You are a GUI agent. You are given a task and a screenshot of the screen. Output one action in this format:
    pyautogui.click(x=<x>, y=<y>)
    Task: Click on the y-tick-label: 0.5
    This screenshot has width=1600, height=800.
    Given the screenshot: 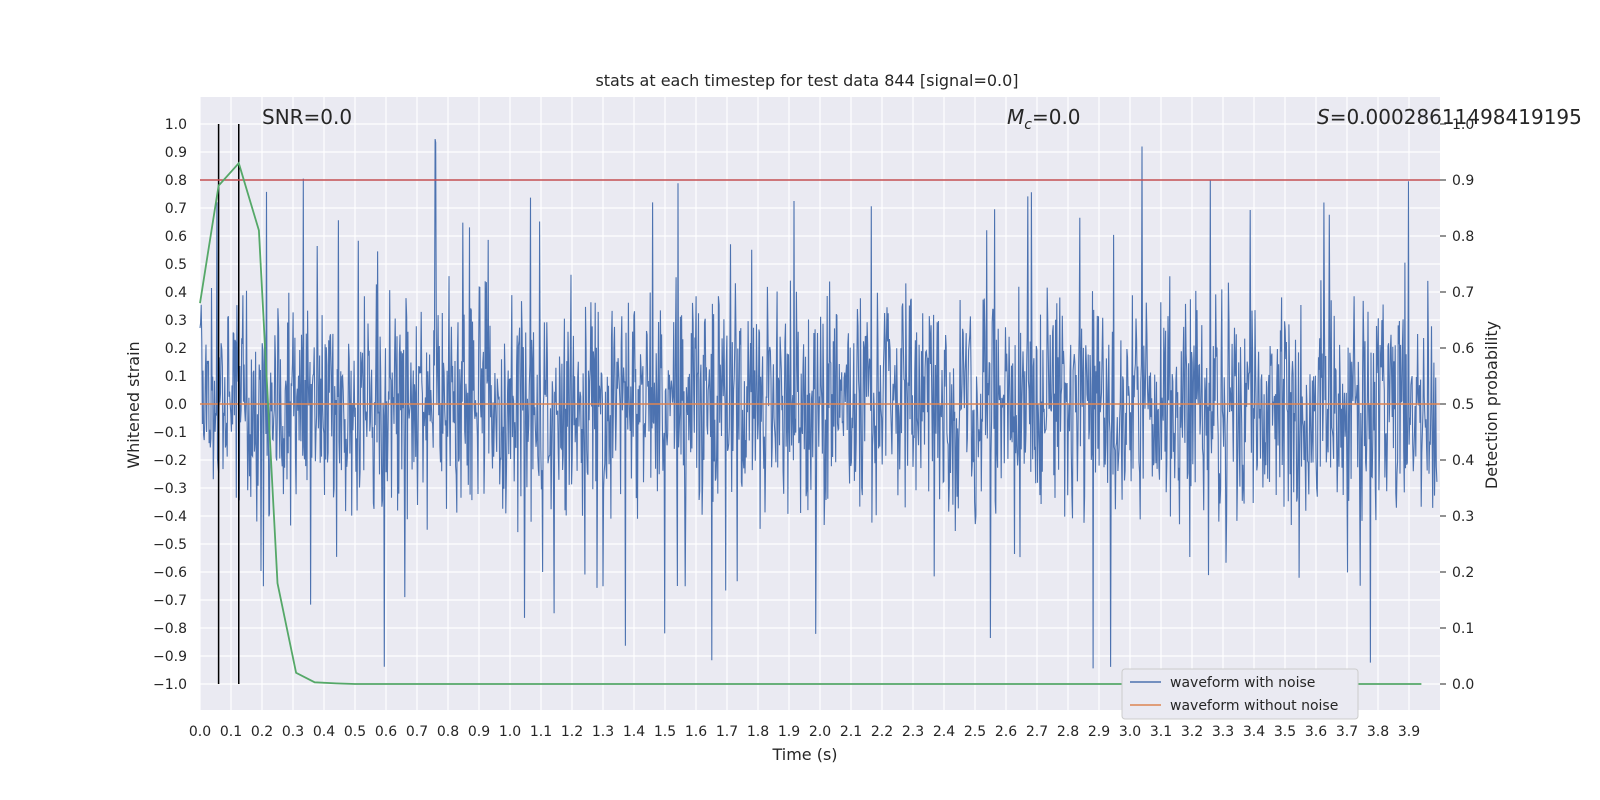 What is the action you would take?
    pyautogui.click(x=176, y=265)
    